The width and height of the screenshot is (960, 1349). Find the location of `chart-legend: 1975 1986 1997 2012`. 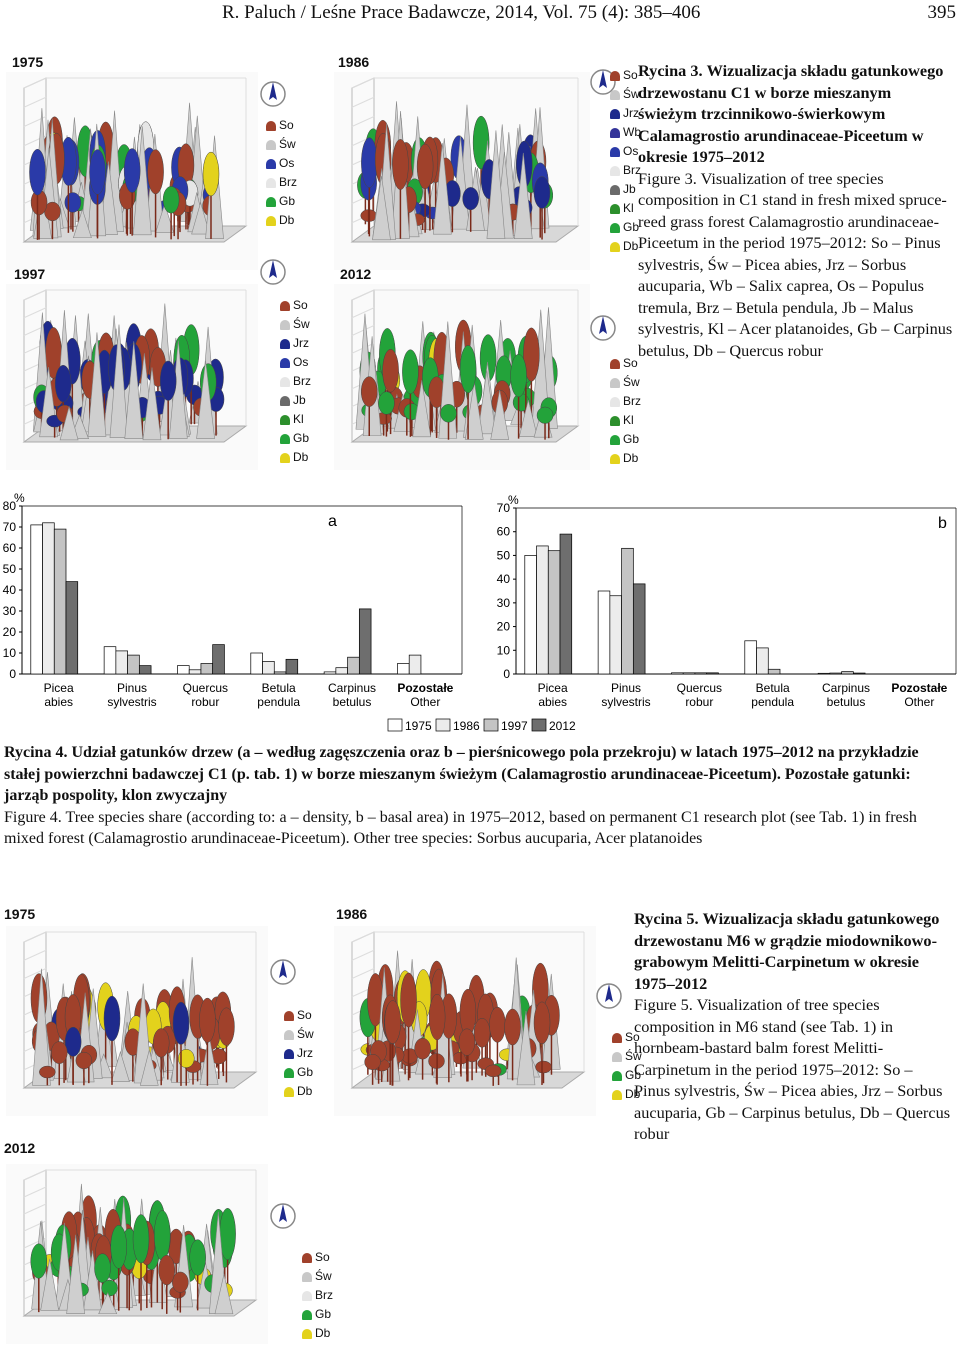

chart-legend: 1975 1986 1997 2012 is located at coordinates (481, 725).